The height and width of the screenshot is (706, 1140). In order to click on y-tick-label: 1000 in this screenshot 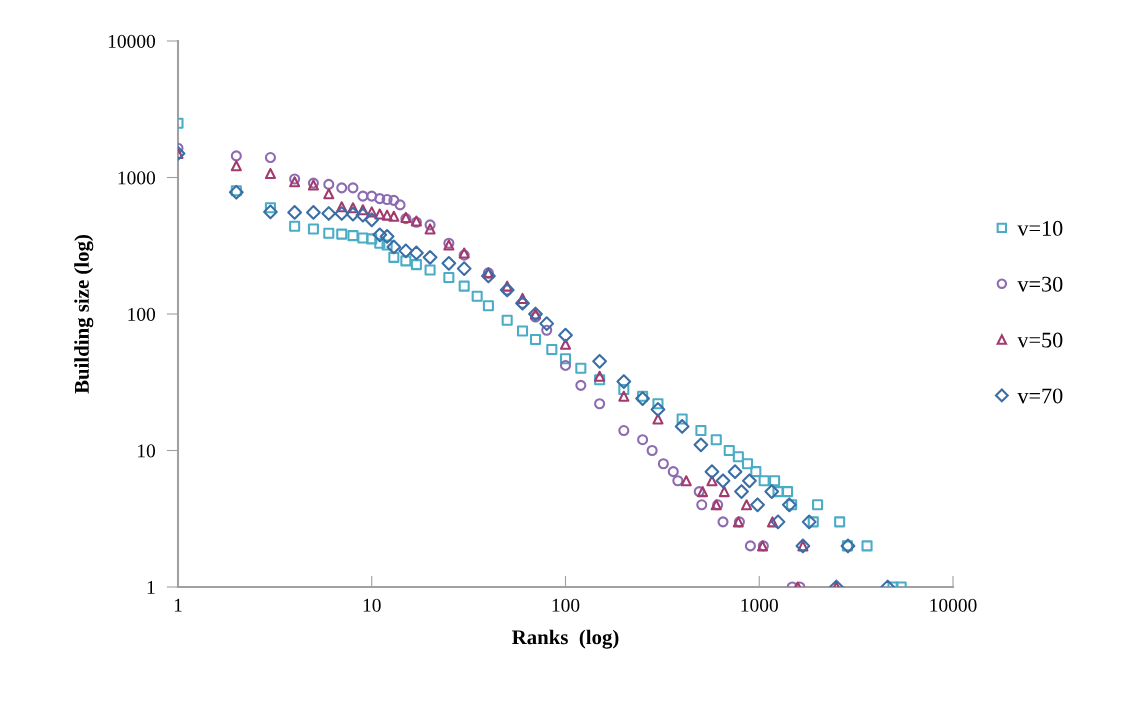, I will do `click(137, 178)`.